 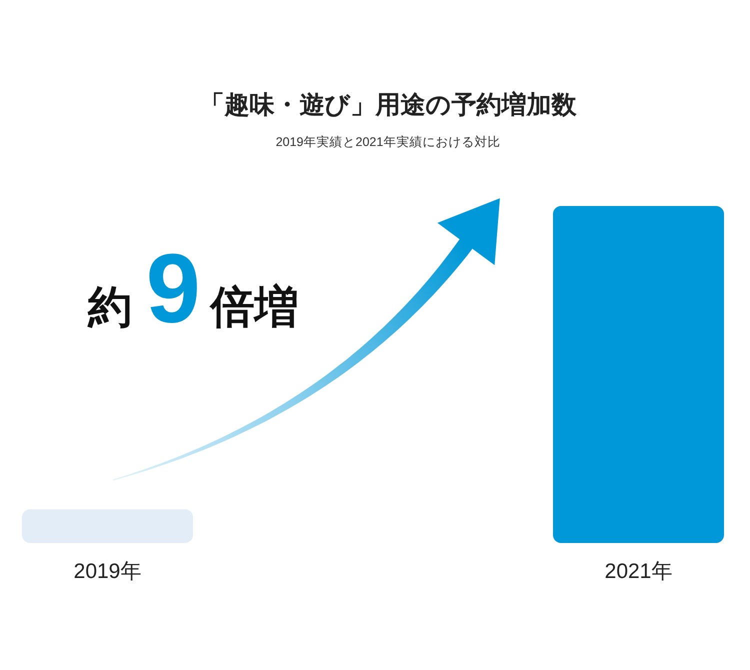 What do you see at coordinates (108, 571) in the screenshot?
I see `x-tick: 2019年` at bounding box center [108, 571].